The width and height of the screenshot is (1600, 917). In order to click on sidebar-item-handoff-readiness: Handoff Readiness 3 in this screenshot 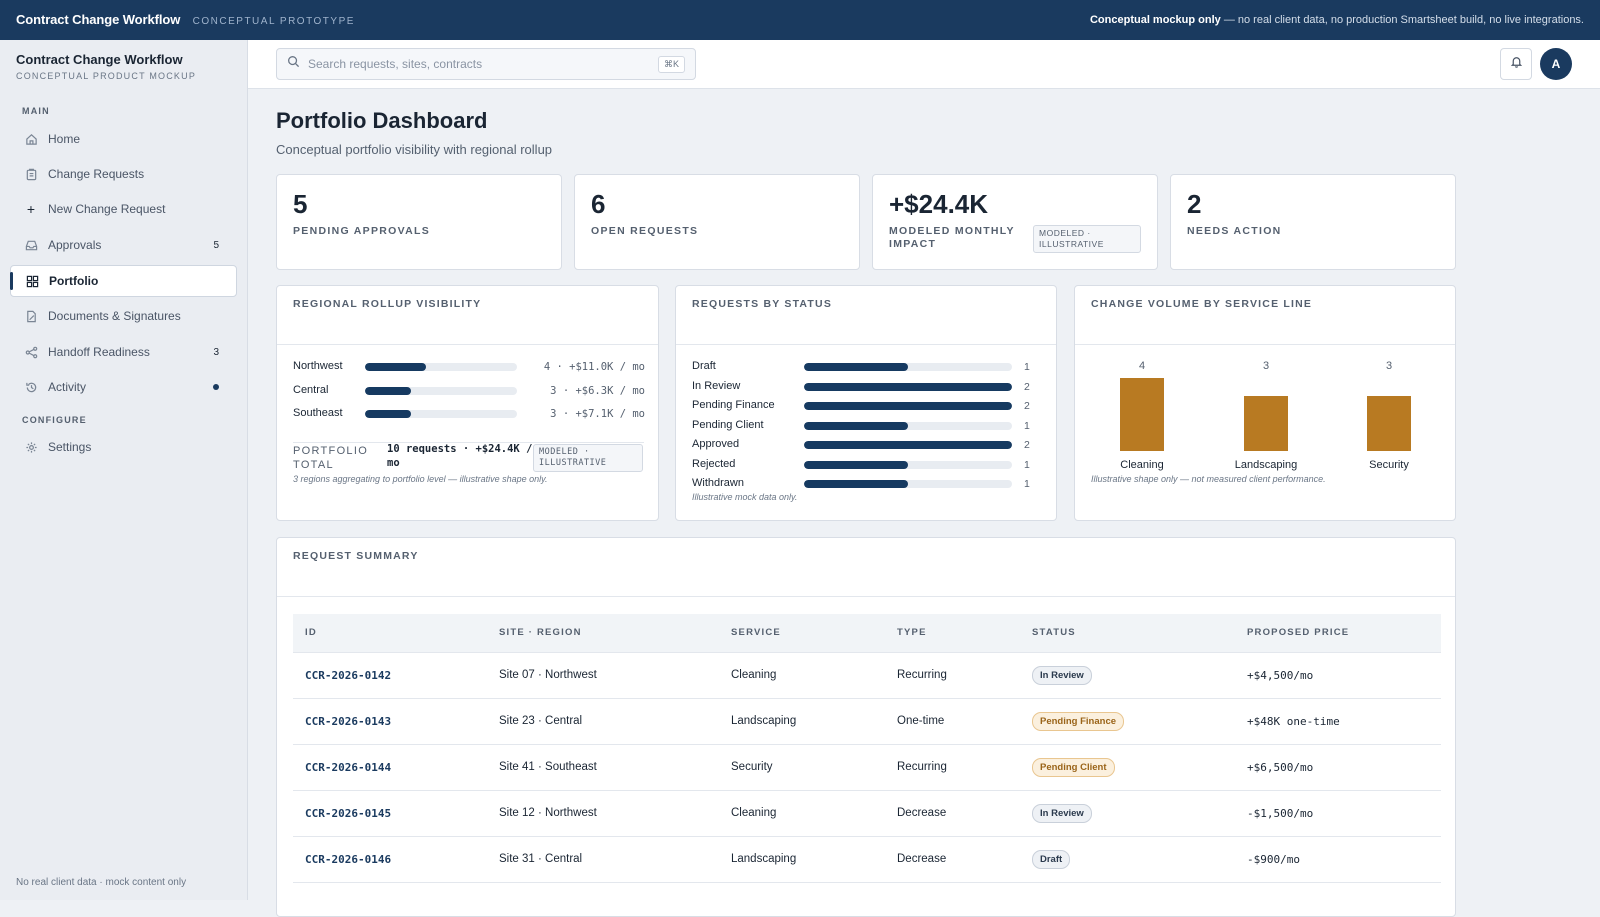, I will do `click(123, 352)`.